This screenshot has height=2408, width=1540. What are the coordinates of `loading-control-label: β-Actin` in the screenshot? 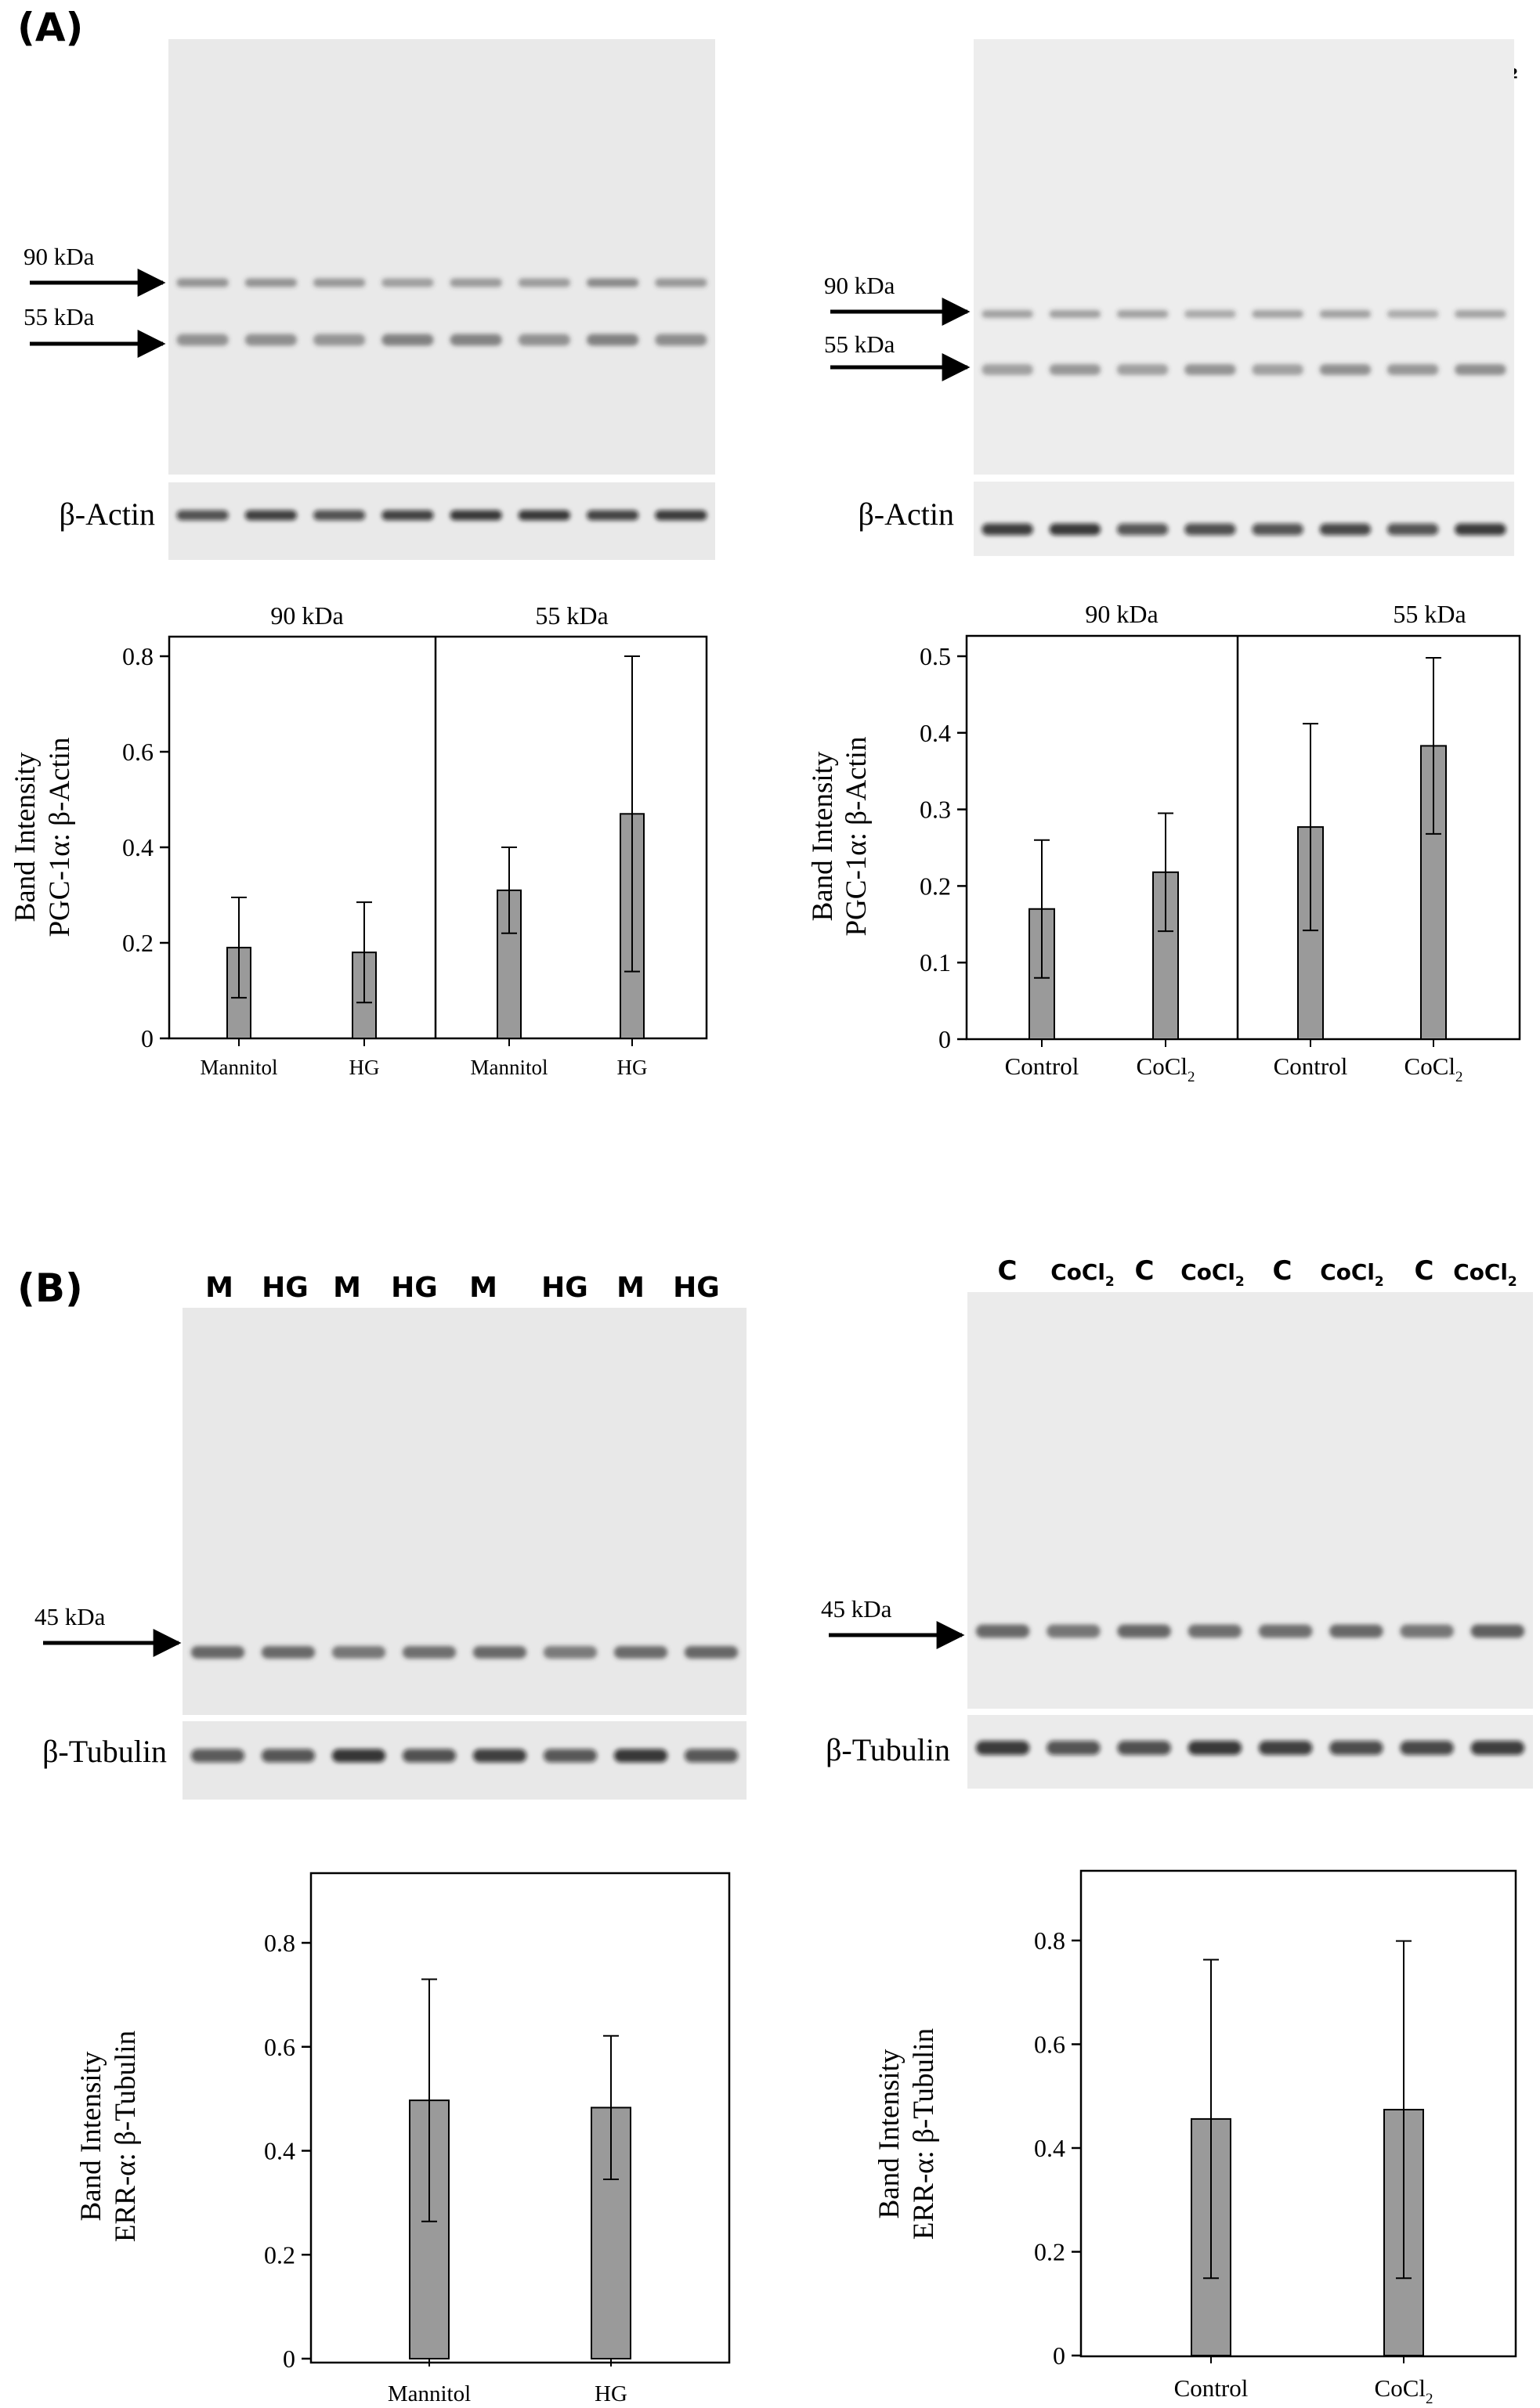 It's located at (906, 514).